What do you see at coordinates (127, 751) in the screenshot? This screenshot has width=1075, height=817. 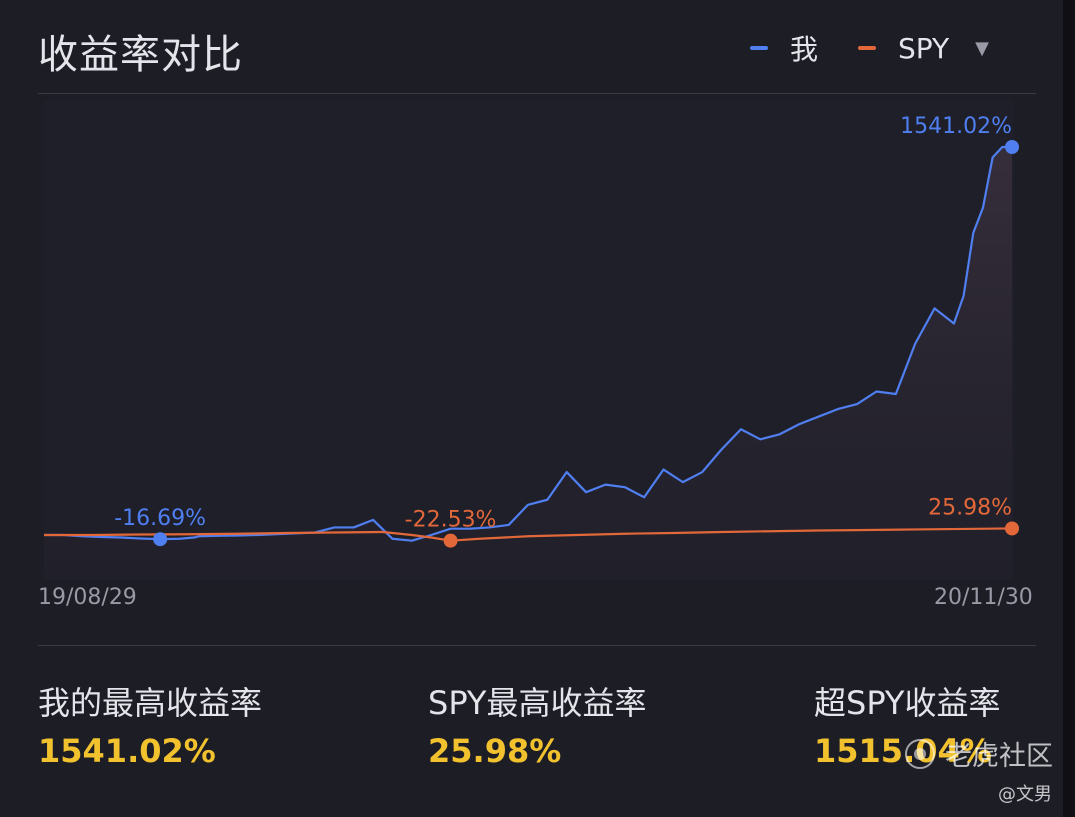 I see `stat-mine-value: 1541.02%` at bounding box center [127, 751].